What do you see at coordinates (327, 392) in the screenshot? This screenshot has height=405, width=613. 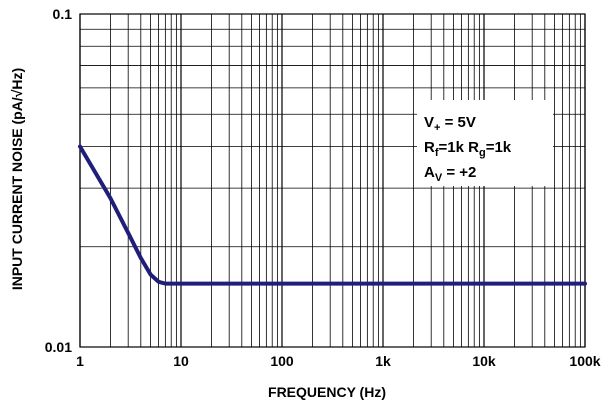 I see `x-axis-title: FREQUENCY (Hz)` at bounding box center [327, 392].